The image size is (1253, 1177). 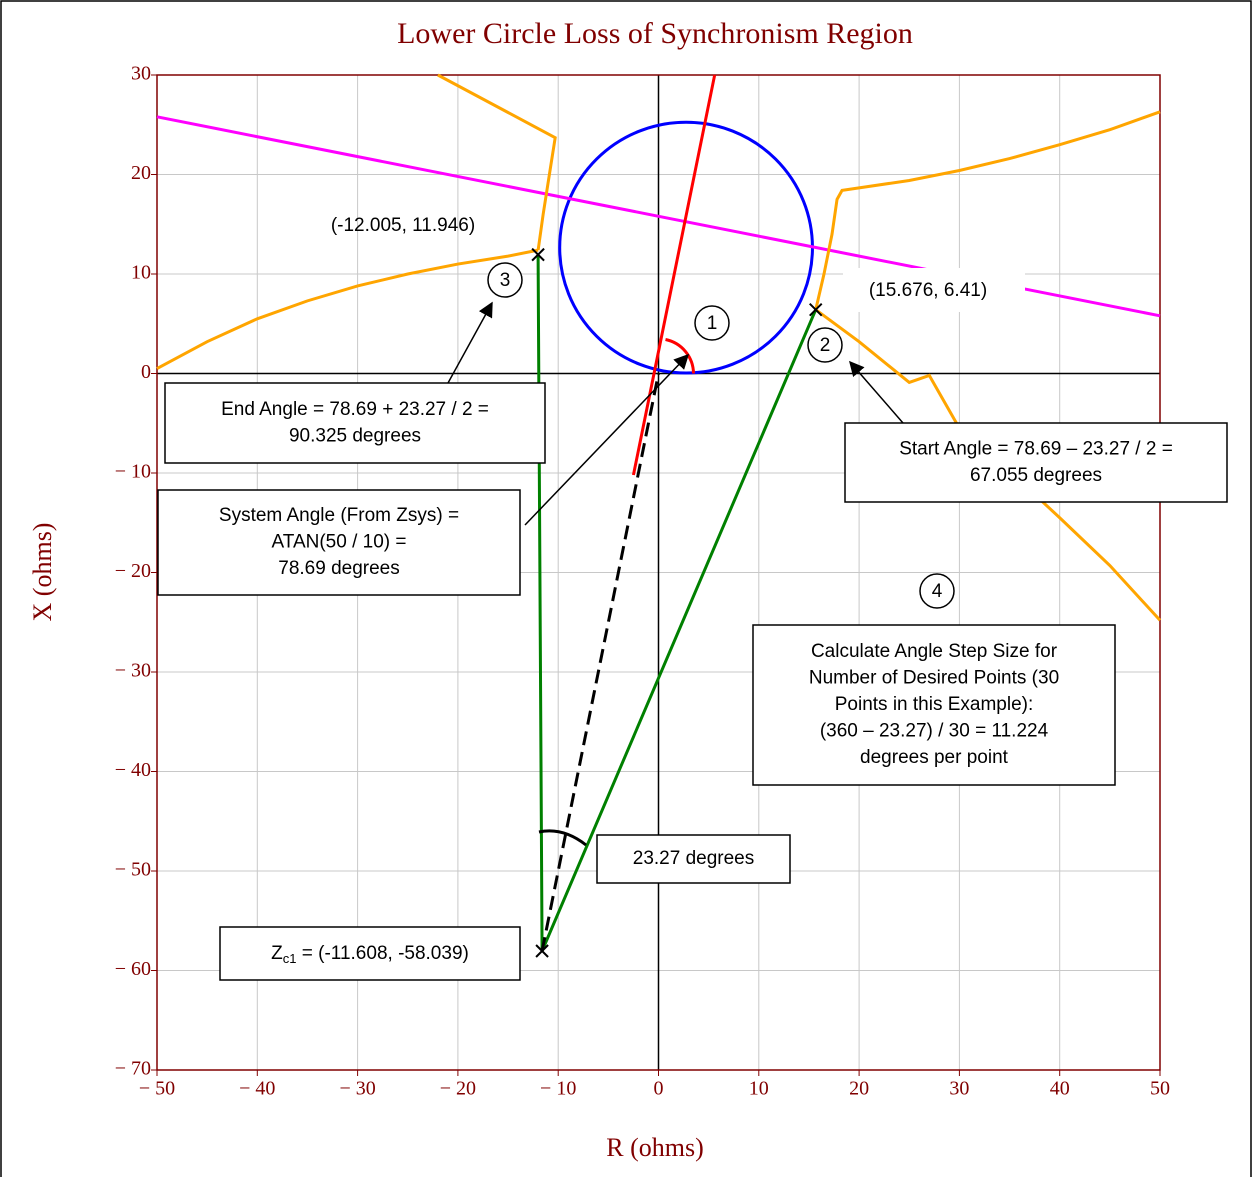 What do you see at coordinates (1060, 1089) in the screenshot?
I see `x-tick-label: 40` at bounding box center [1060, 1089].